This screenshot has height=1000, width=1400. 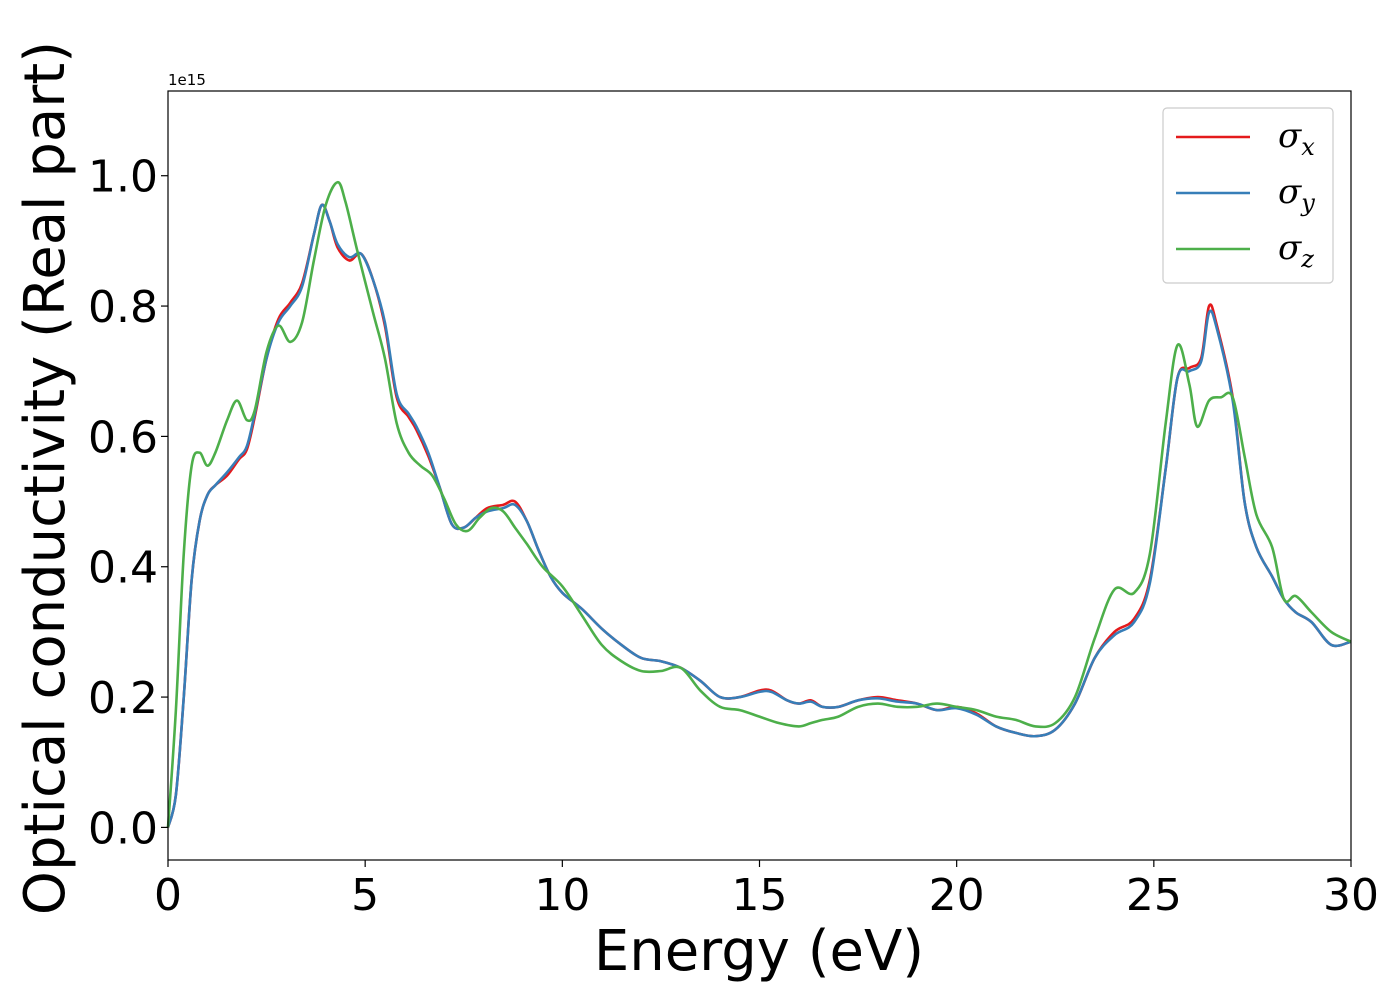 I want to click on x-tick-label: 30, so click(x=1351, y=895).